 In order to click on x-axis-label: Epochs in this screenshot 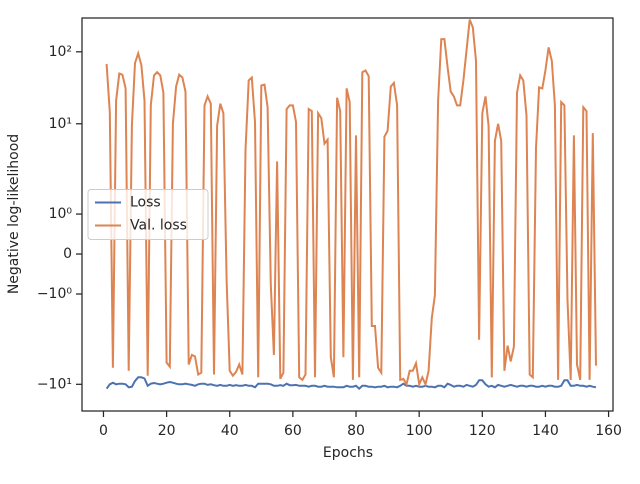, I will do `click(348, 453)`.